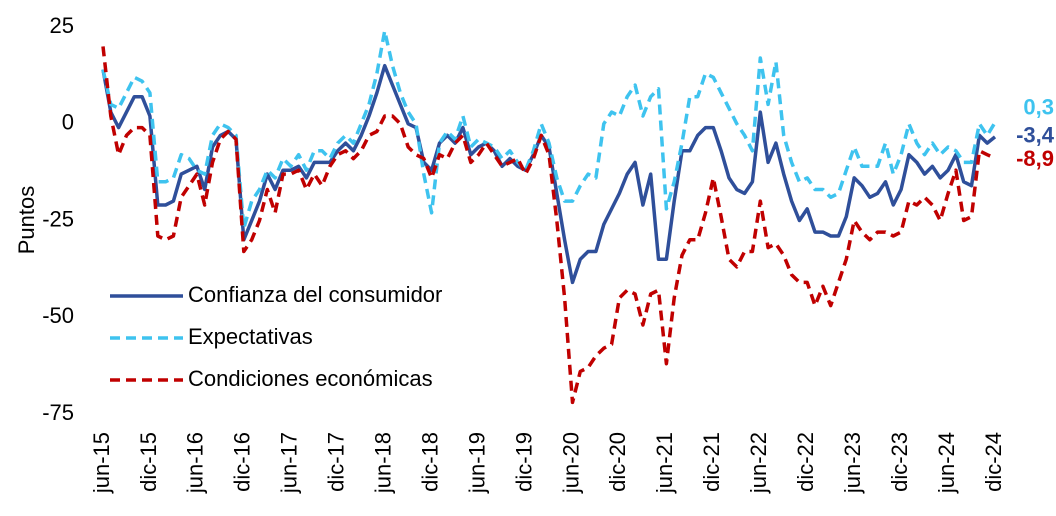 This screenshot has width=1056, height=516. What do you see at coordinates (58, 315) in the screenshot?
I see `y-tick-label: -50` at bounding box center [58, 315].